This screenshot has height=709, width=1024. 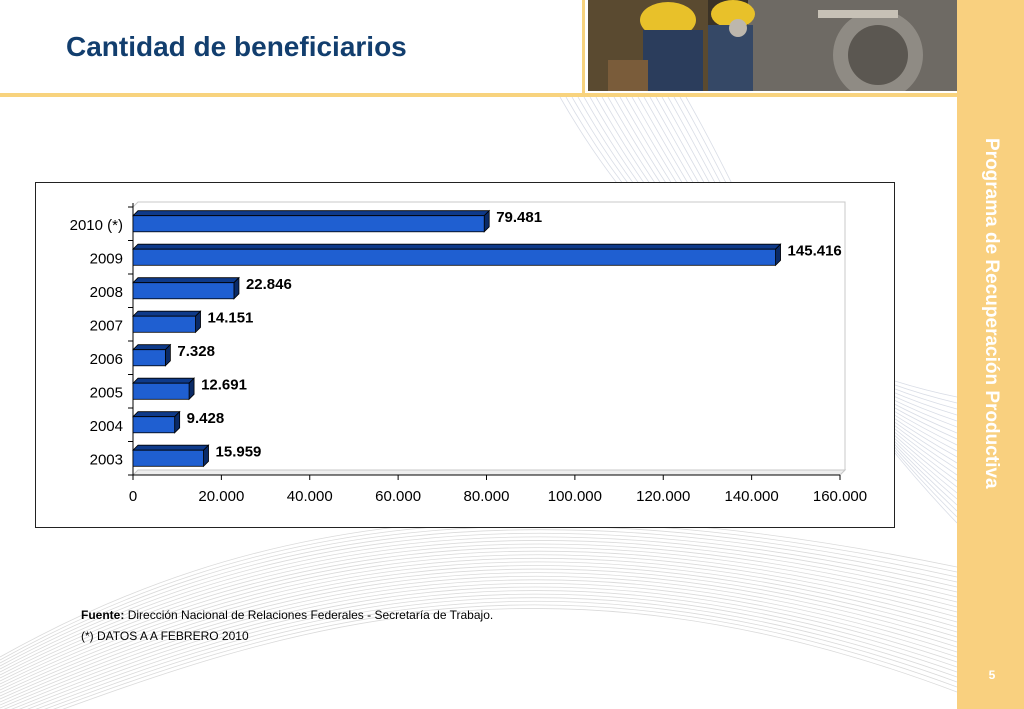 What do you see at coordinates (236, 46) in the screenshot?
I see `slide-title: Cantidad de beneficiarios` at bounding box center [236, 46].